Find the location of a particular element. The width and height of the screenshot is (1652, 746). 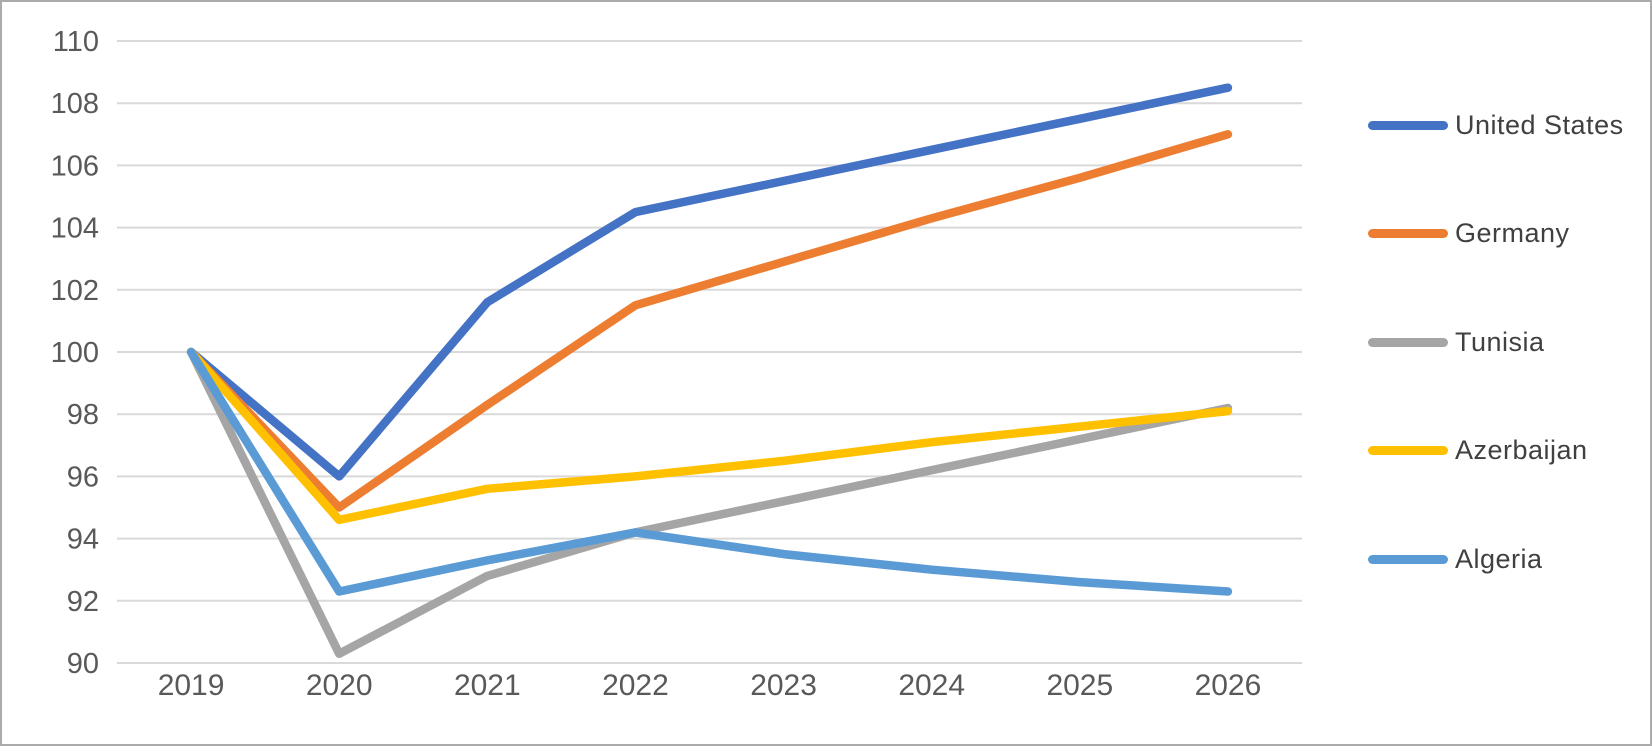

legend-item-germany: Germany is located at coordinates (1469, 234).